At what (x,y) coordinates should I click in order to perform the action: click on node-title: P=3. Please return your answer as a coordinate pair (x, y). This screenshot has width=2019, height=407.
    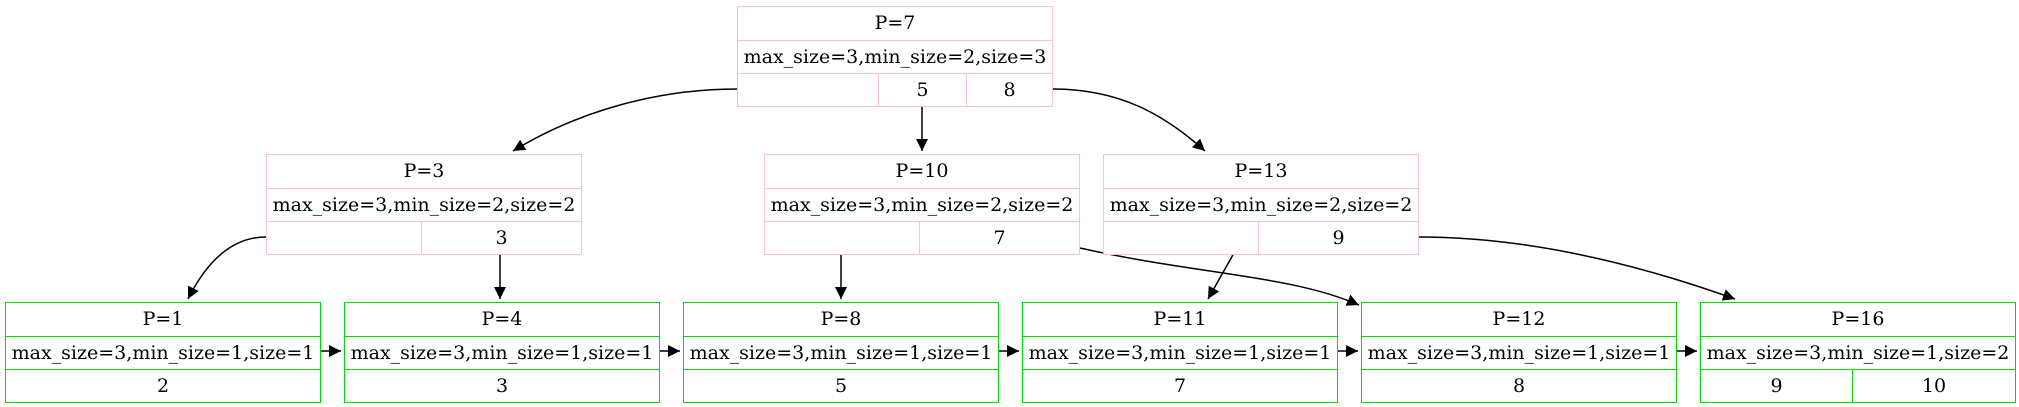
    Looking at the image, I should click on (424, 171).